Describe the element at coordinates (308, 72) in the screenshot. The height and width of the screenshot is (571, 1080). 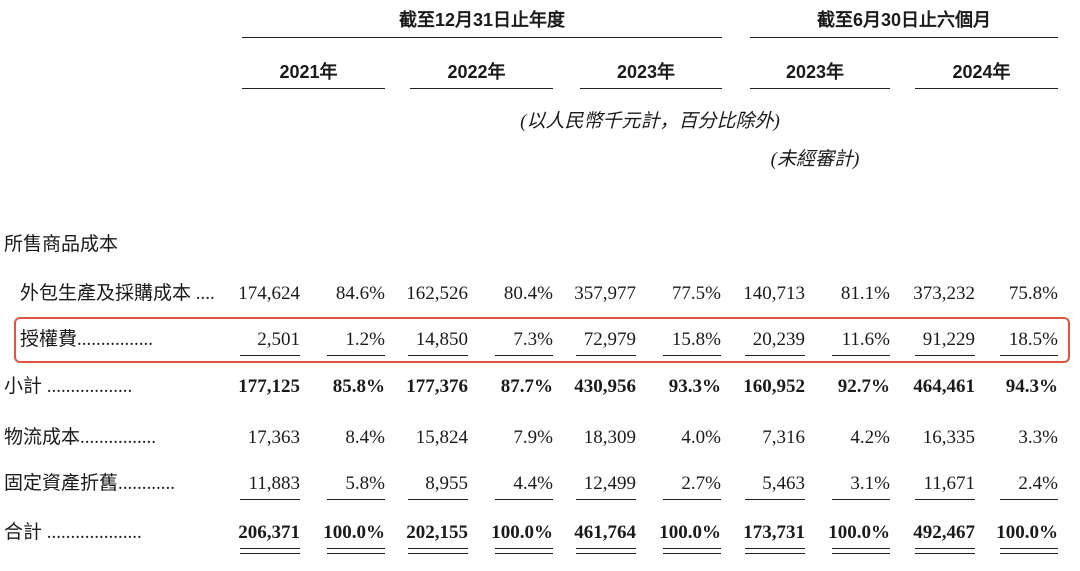
I see `year-header: 2021年` at that location.